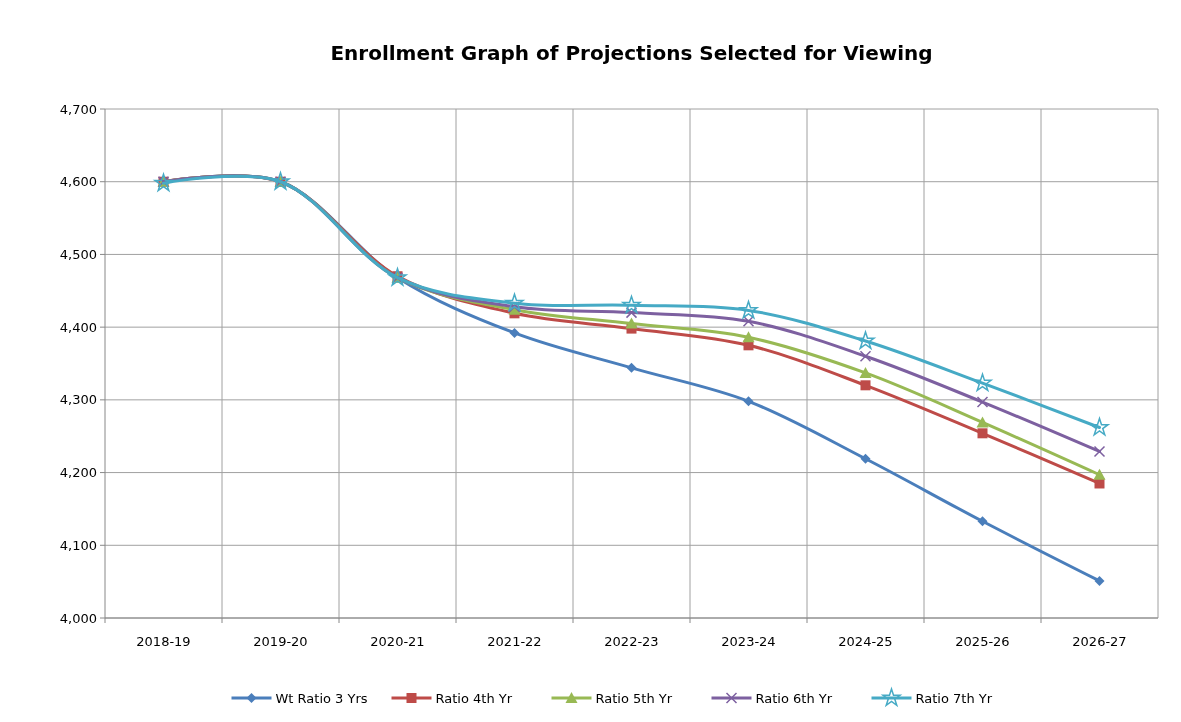  I want to click on legend-label: Ratio 6th Yr, so click(794, 698).